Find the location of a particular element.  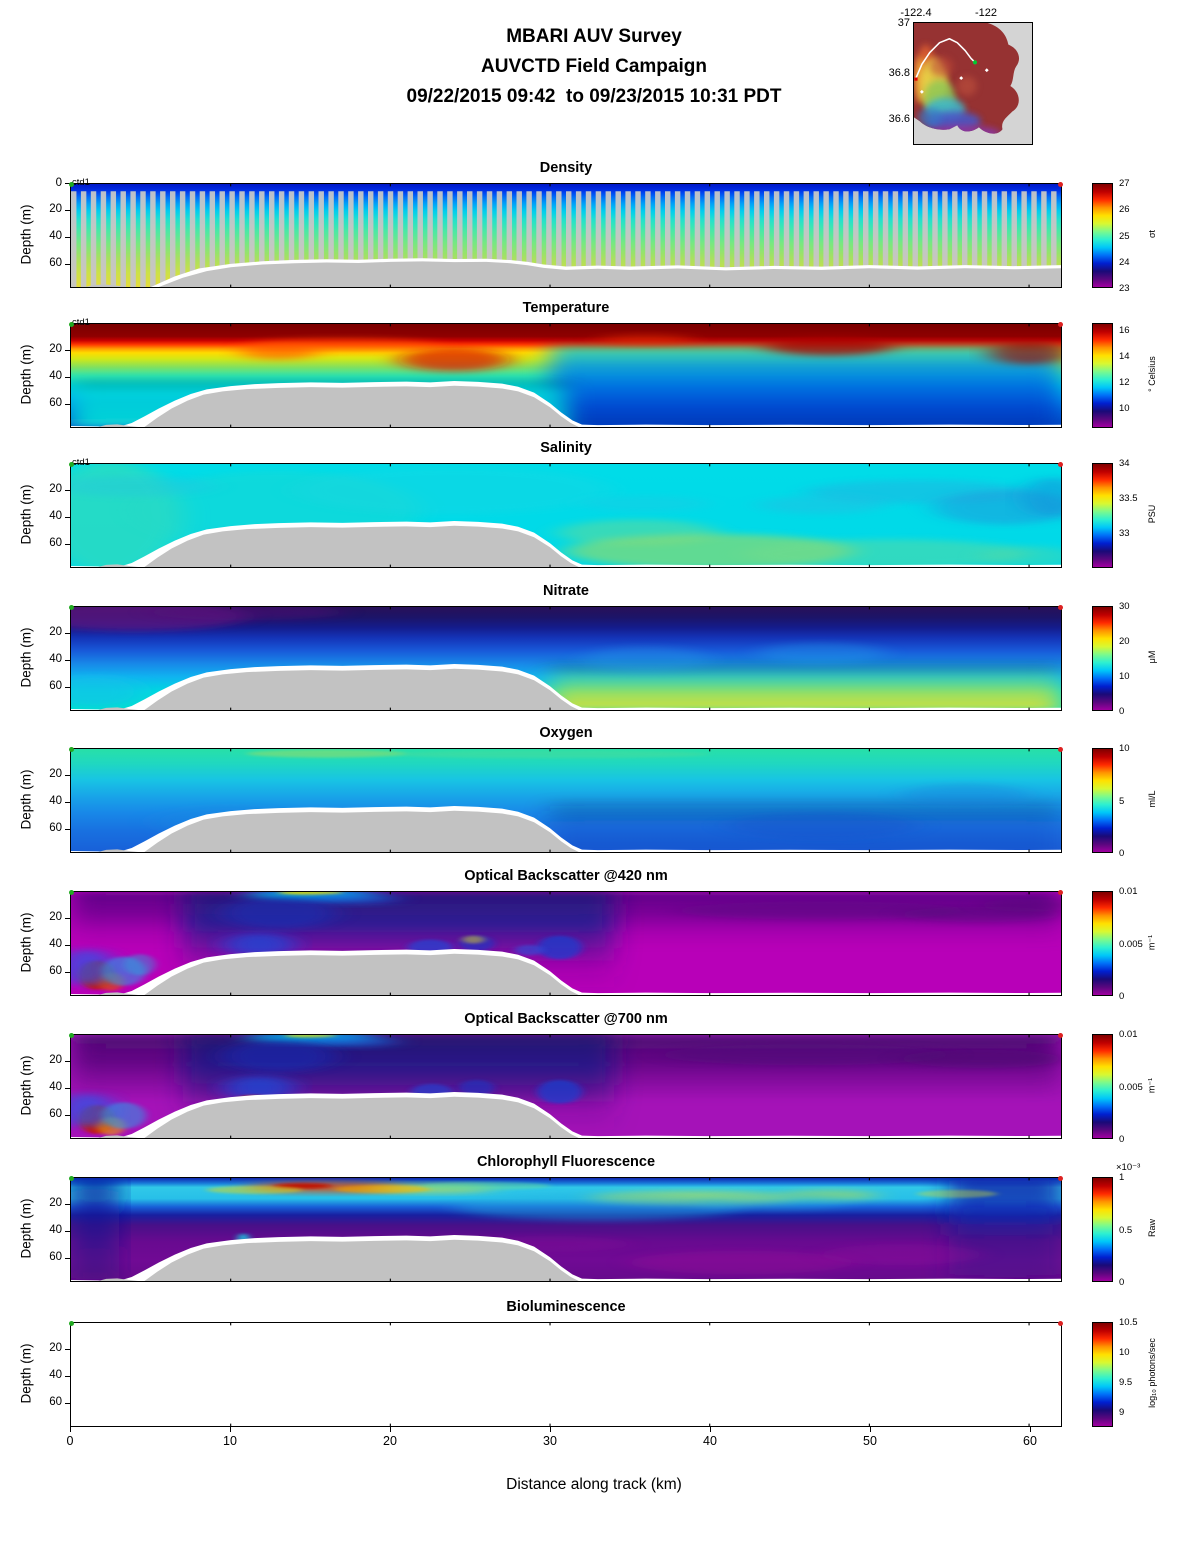

colorbar-tick-label: 9 is located at coordinates (1122, 1412).